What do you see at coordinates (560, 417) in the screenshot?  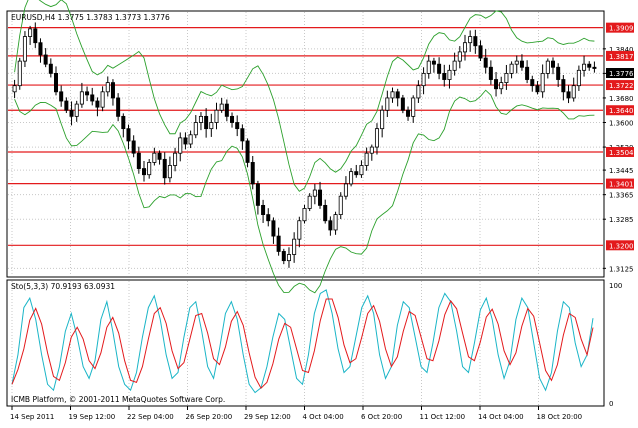 I see `time-axis-label: 18 Oct 20:00` at bounding box center [560, 417].